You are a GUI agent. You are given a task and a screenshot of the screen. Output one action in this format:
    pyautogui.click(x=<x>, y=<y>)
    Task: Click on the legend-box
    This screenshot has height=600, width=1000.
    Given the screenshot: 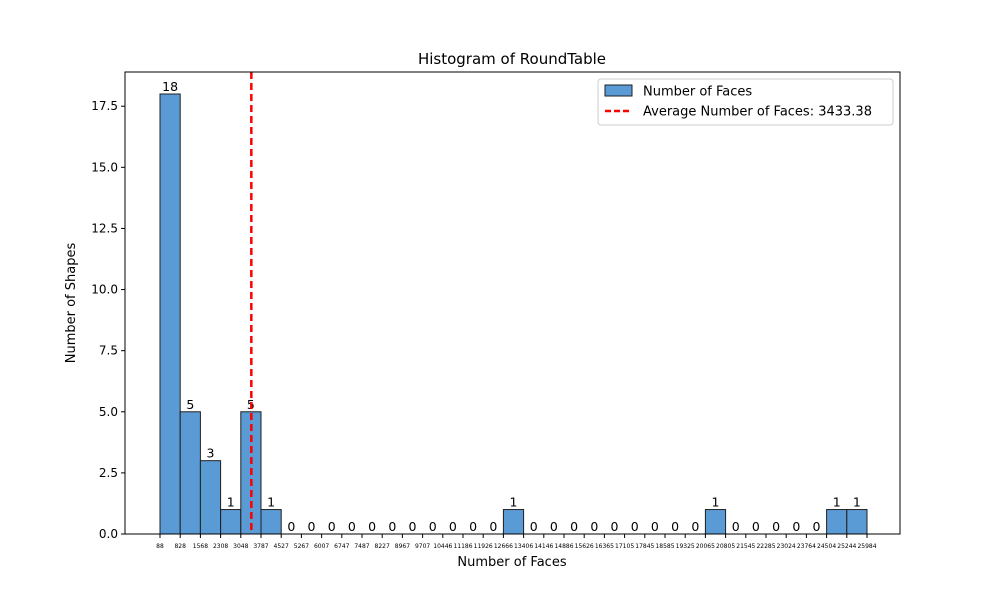 What is the action you would take?
    pyautogui.click(x=745, y=102)
    